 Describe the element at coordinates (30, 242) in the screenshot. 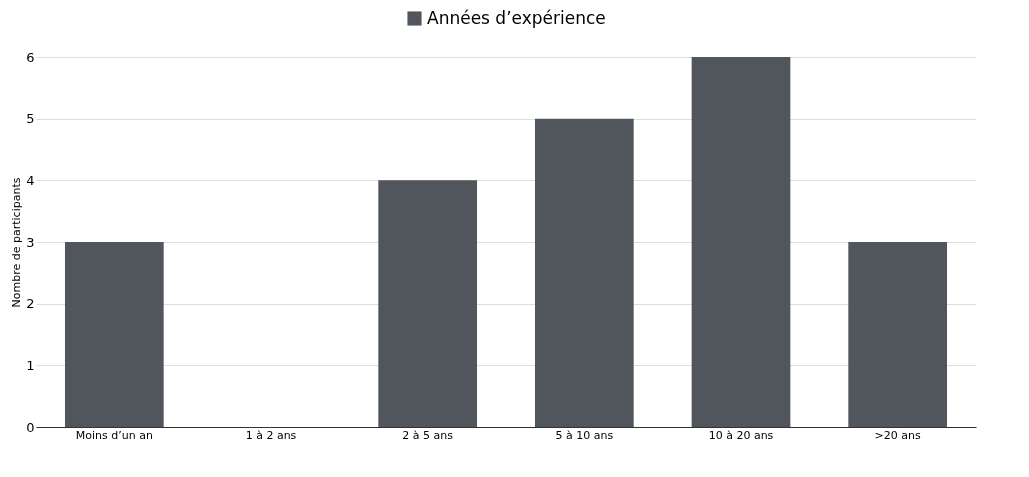

I see `y-tick-label: 3` at that location.